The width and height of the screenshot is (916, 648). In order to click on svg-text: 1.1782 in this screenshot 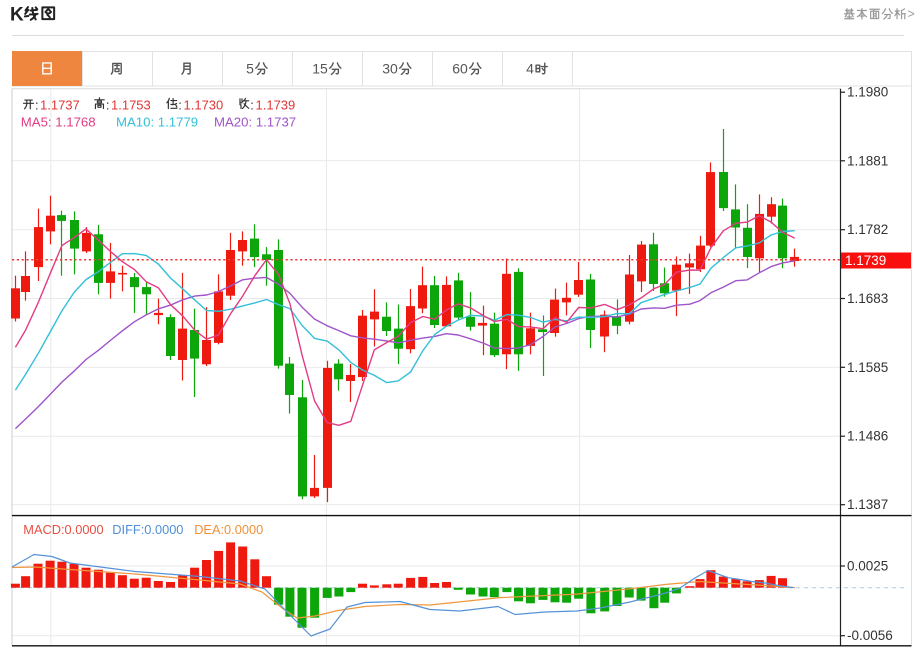, I will do `click(867, 229)`.